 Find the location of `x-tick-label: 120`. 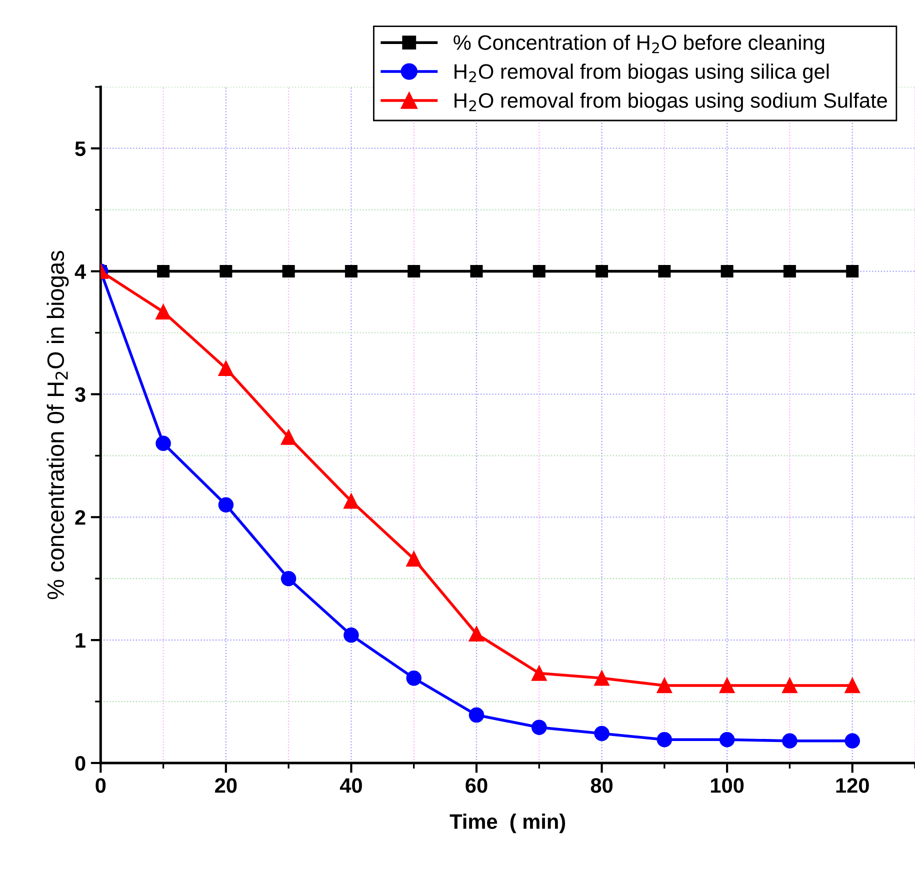

x-tick-label: 120 is located at coordinates (852, 785).